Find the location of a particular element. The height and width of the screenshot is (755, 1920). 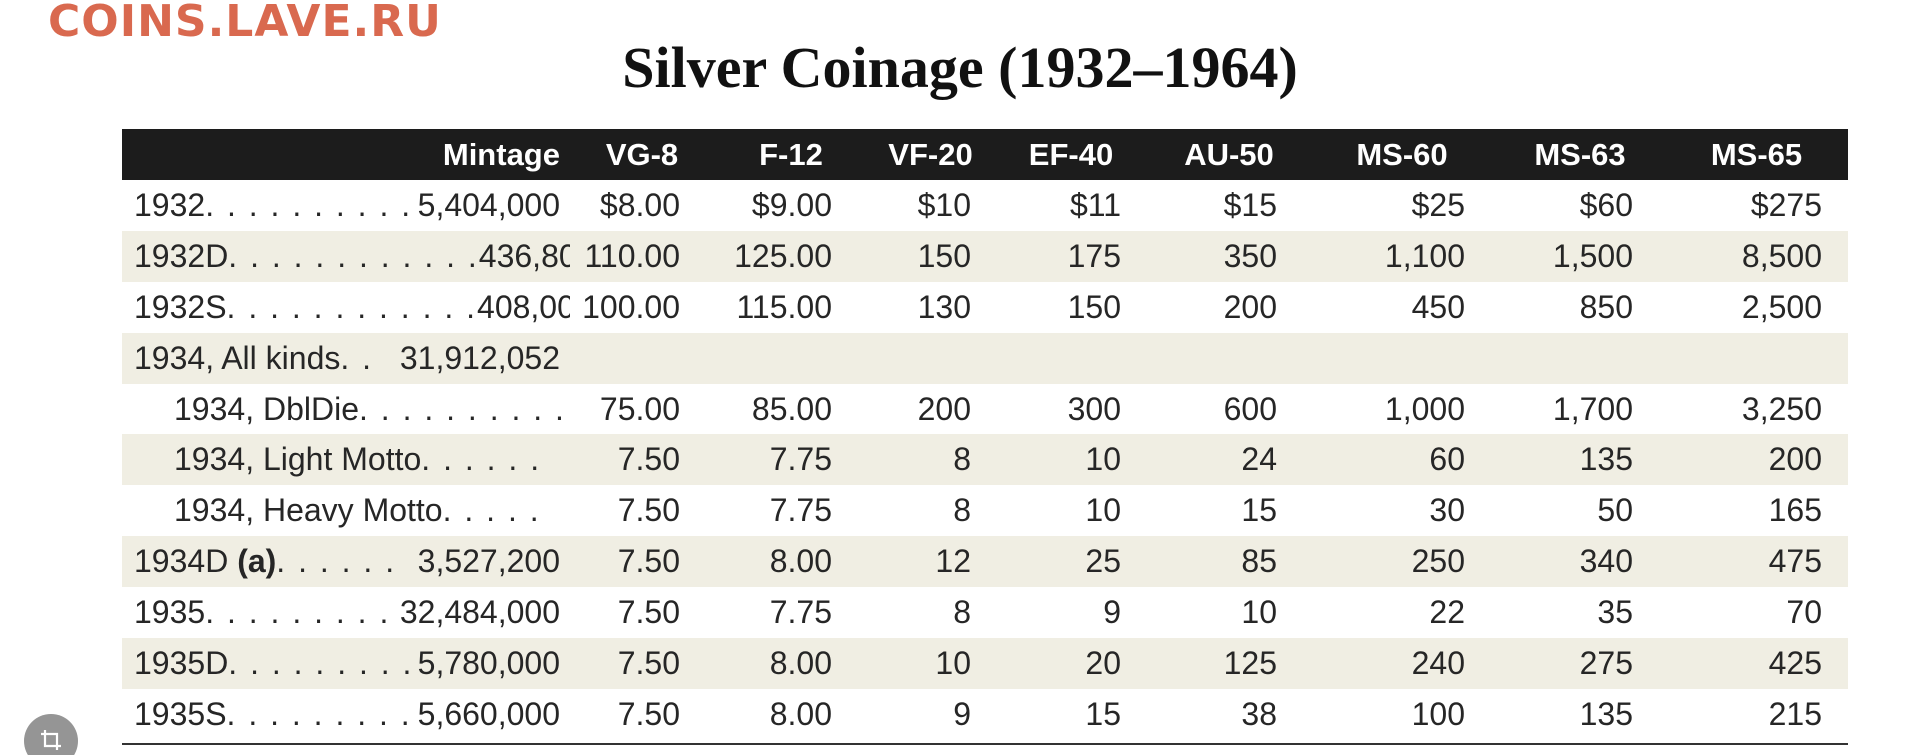

column-header-ms65: MS-65 is located at coordinates (1756, 154).